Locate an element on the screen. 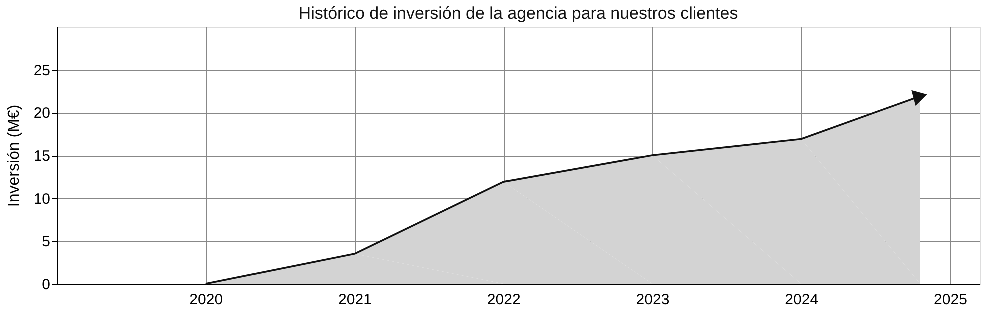 The width and height of the screenshot is (1000, 320). chart-title: Histórico de inversión de la agencia para nuestros clientes is located at coordinates (518, 13).